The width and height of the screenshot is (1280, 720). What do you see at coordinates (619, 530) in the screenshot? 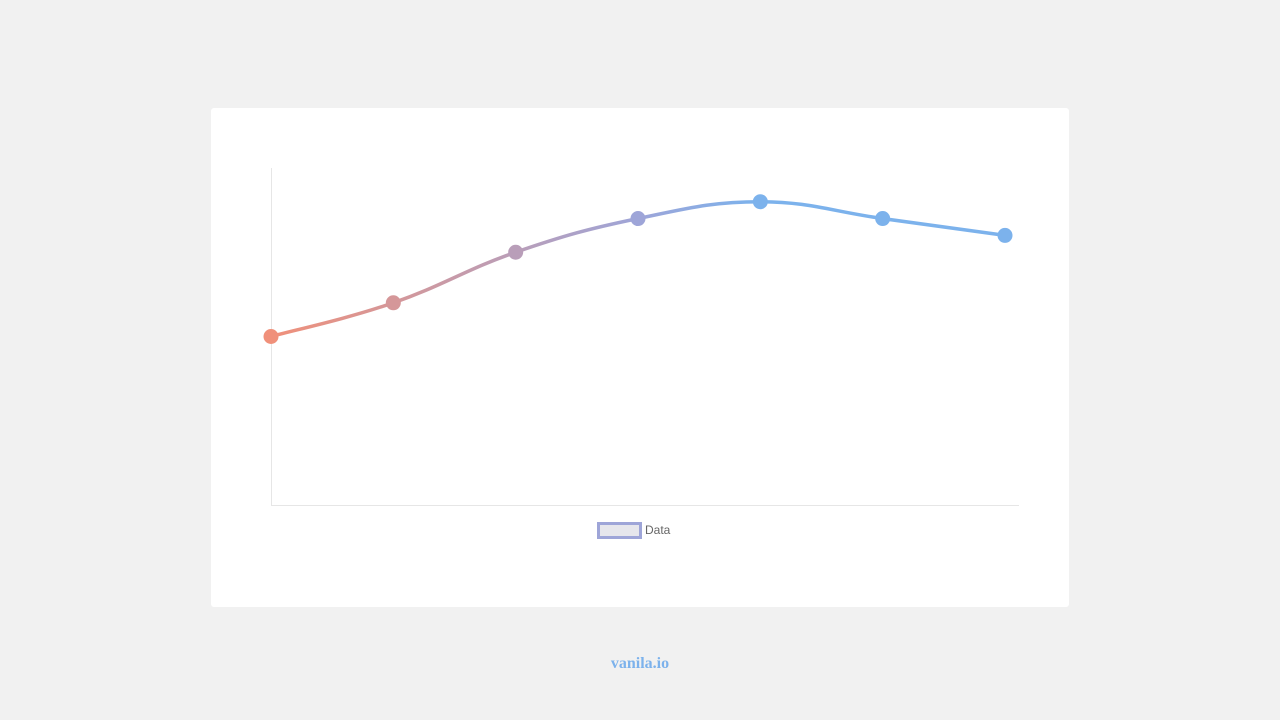
I see `legend-swatch` at bounding box center [619, 530].